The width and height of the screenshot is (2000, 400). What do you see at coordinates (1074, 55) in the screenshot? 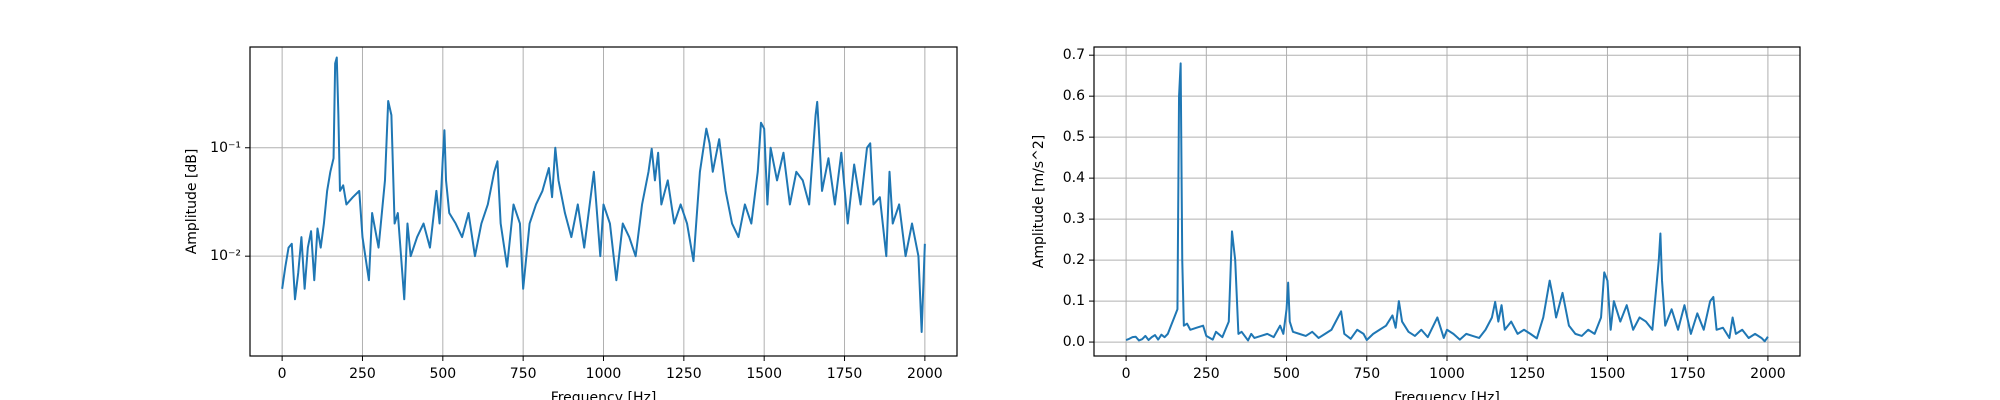
I see `y-tick-label: 0.7` at bounding box center [1074, 55].